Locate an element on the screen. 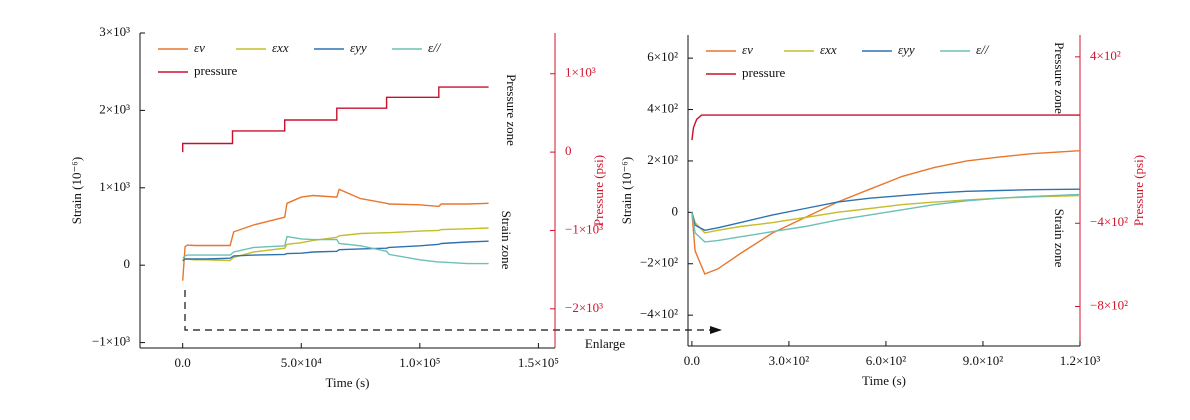 The width and height of the screenshot is (1190, 420). y-tick-label: 2×10² is located at coordinates (662, 159).